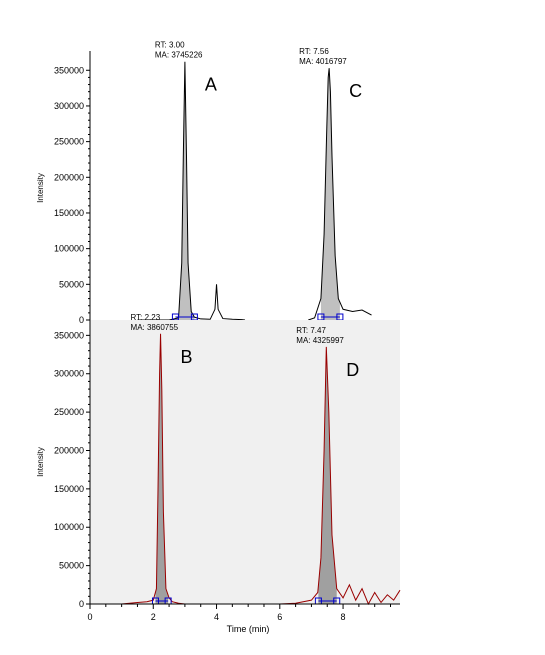 This screenshot has height=655, width=545. Describe the element at coordinates (279, 617) in the screenshot. I see `x-tick-label: 6` at that location.